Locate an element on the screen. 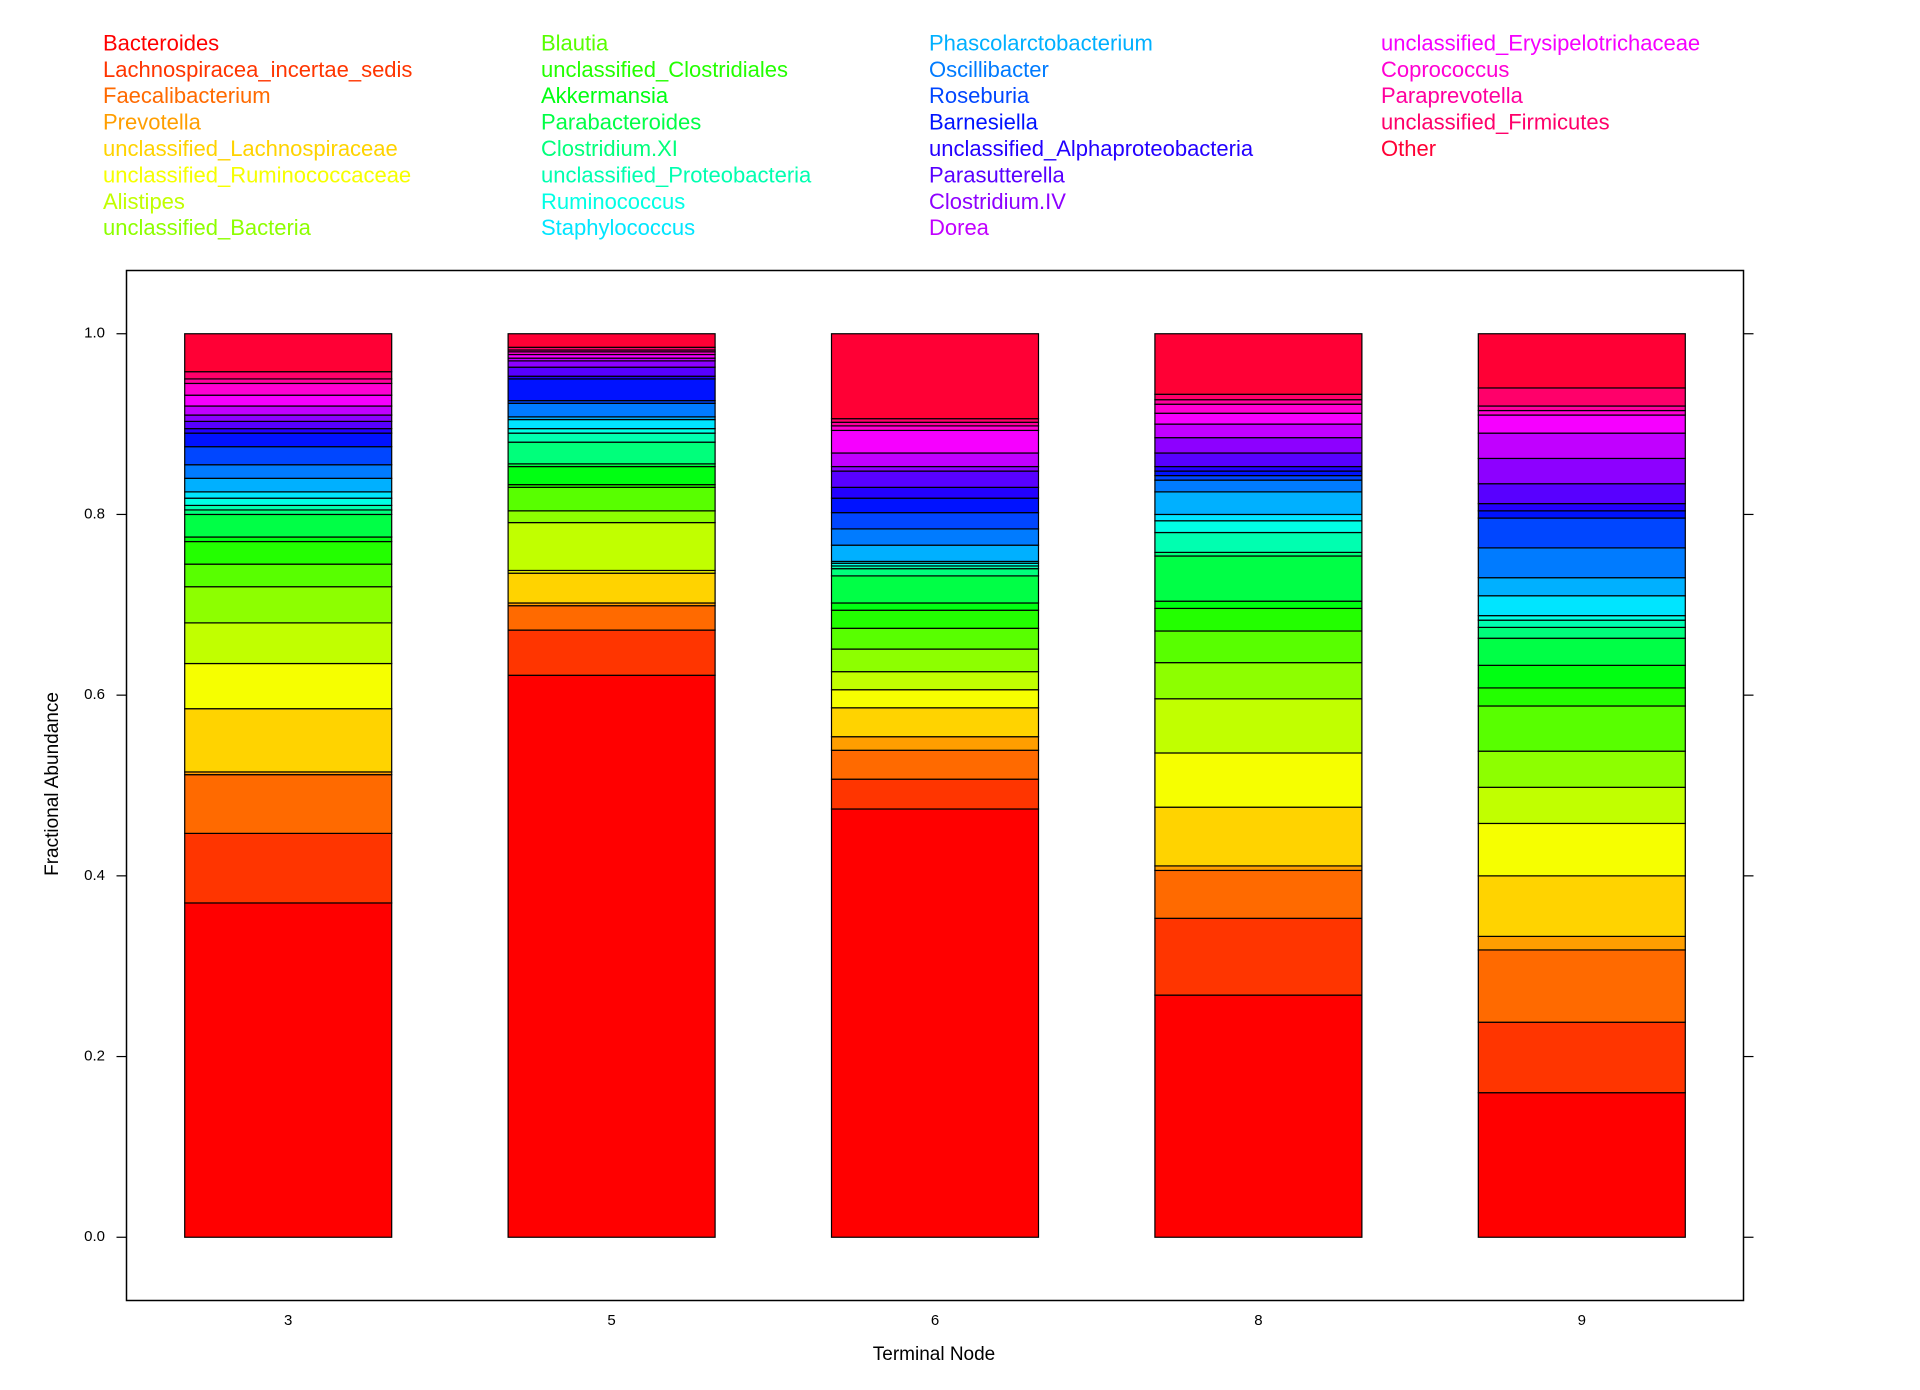 This screenshot has width=1920, height=1390. y-tick-label: 0.2 is located at coordinates (94, 1056).